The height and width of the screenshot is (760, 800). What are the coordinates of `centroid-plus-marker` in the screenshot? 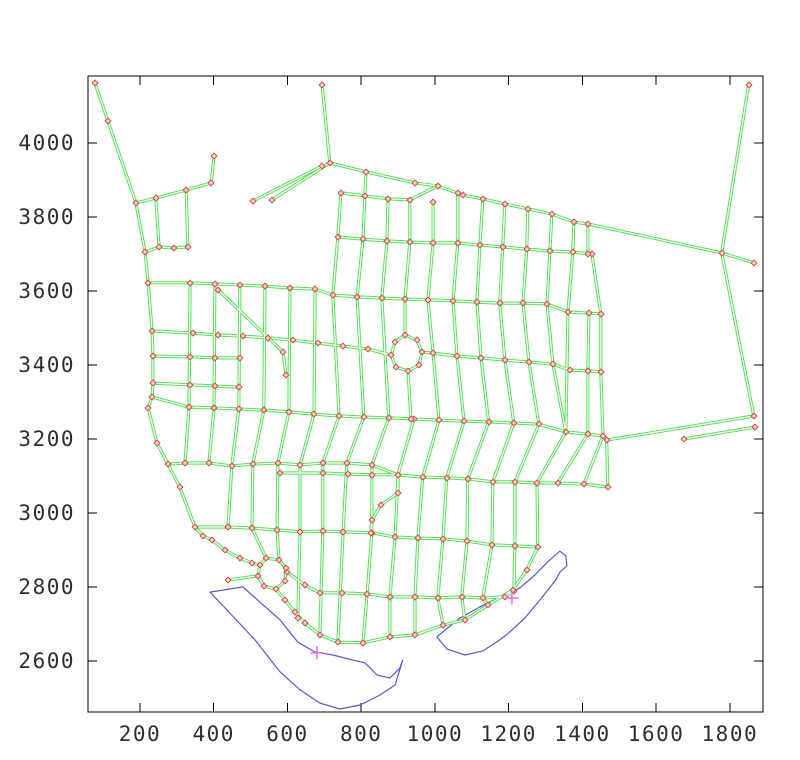 It's located at (512, 598).